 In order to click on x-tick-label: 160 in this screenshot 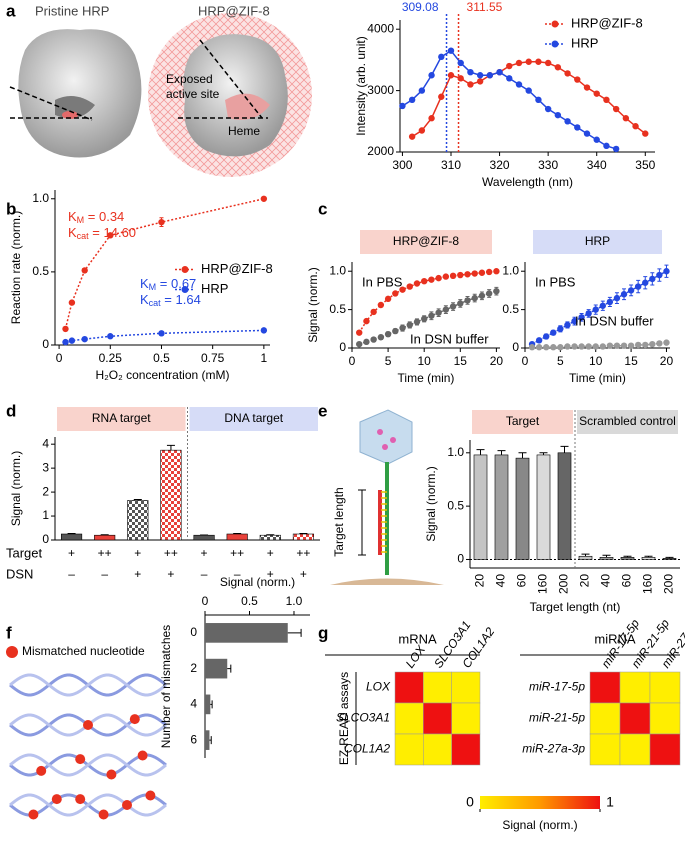, I will do `click(543, 584)`.